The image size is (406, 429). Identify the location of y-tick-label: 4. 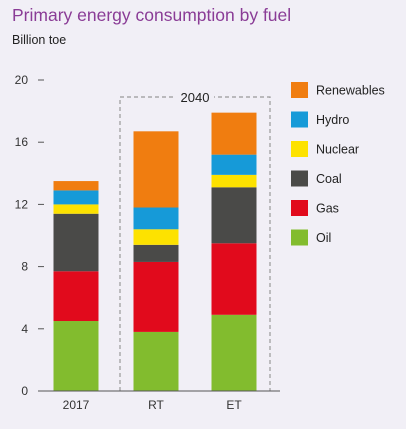
(24, 329).